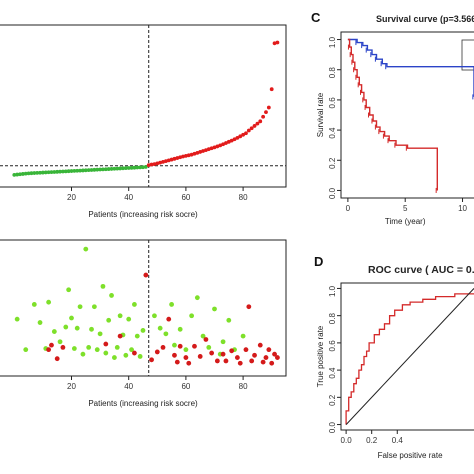  I want to click on panel-b-x-tick-label: 40, so click(128, 386).